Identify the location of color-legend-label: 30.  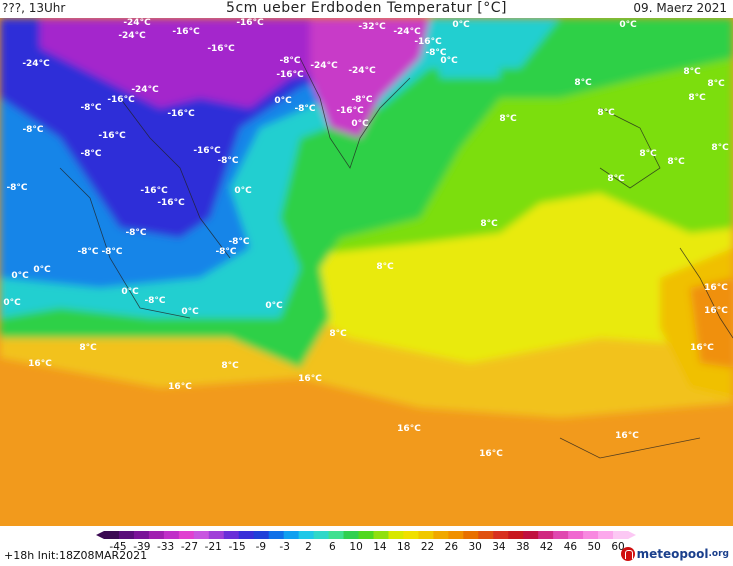
(475, 547).